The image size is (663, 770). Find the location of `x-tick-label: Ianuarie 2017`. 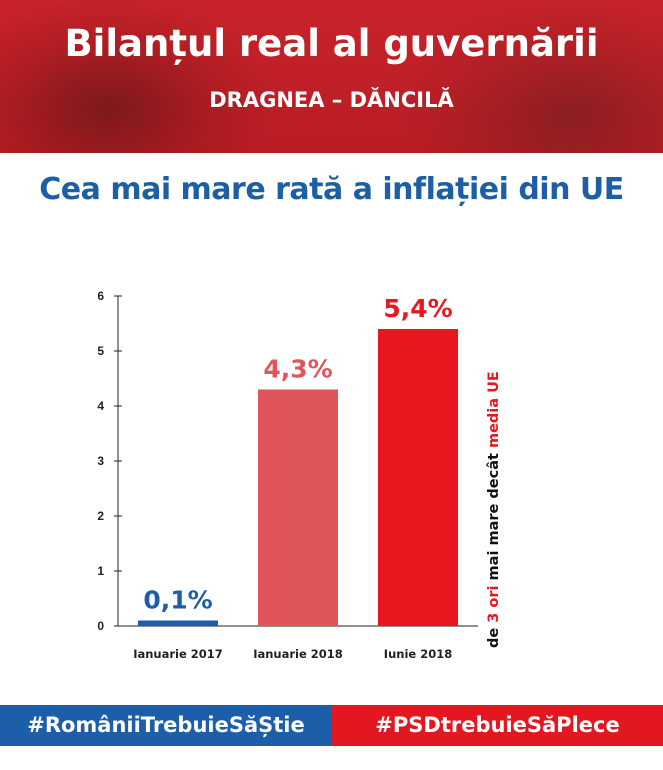

x-tick-label: Ianuarie 2017 is located at coordinates (178, 654).